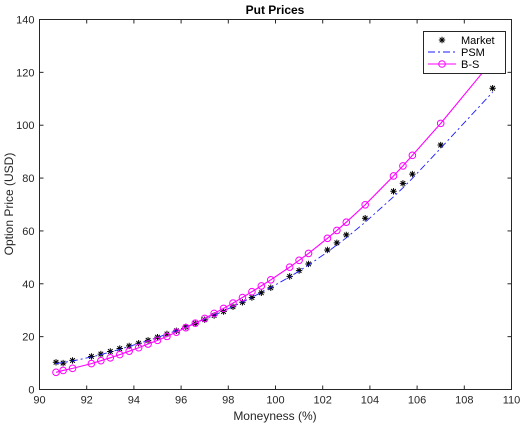 The height and width of the screenshot is (428, 523). What do you see at coordinates (478, 41) in the screenshot?
I see `legend-label: Market` at bounding box center [478, 41].